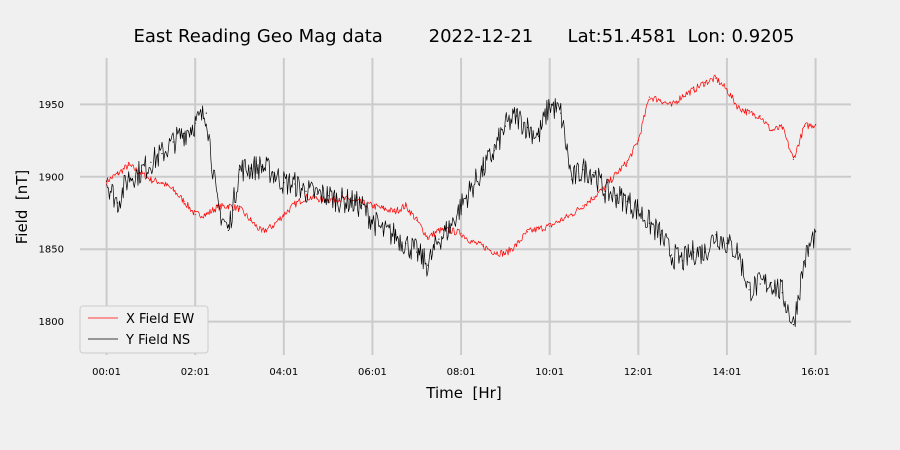 This screenshot has width=900, height=450. Describe the element at coordinates (51, 214) in the screenshot. I see `y-axis-ticks: 1800 1850 1900 1950` at that location.